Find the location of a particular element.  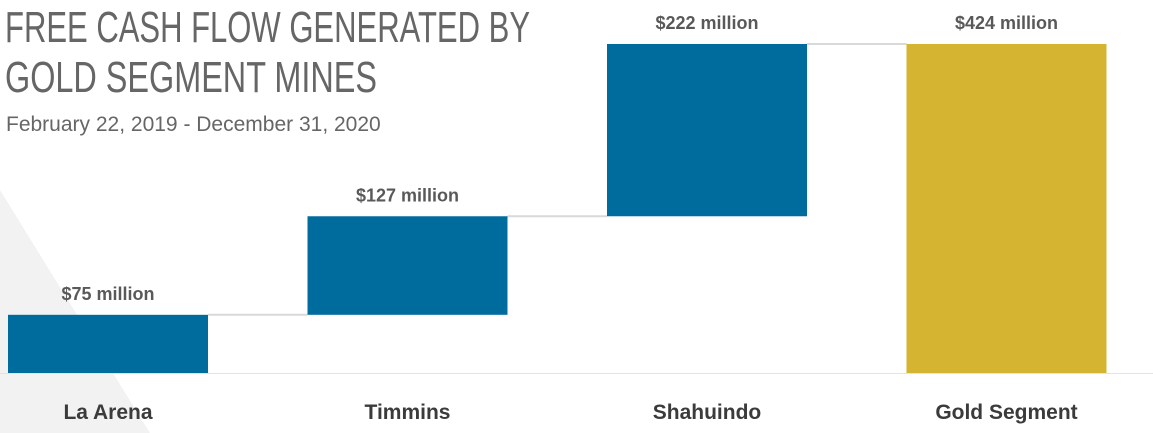

data-label: $424 million is located at coordinates (1006, 23).